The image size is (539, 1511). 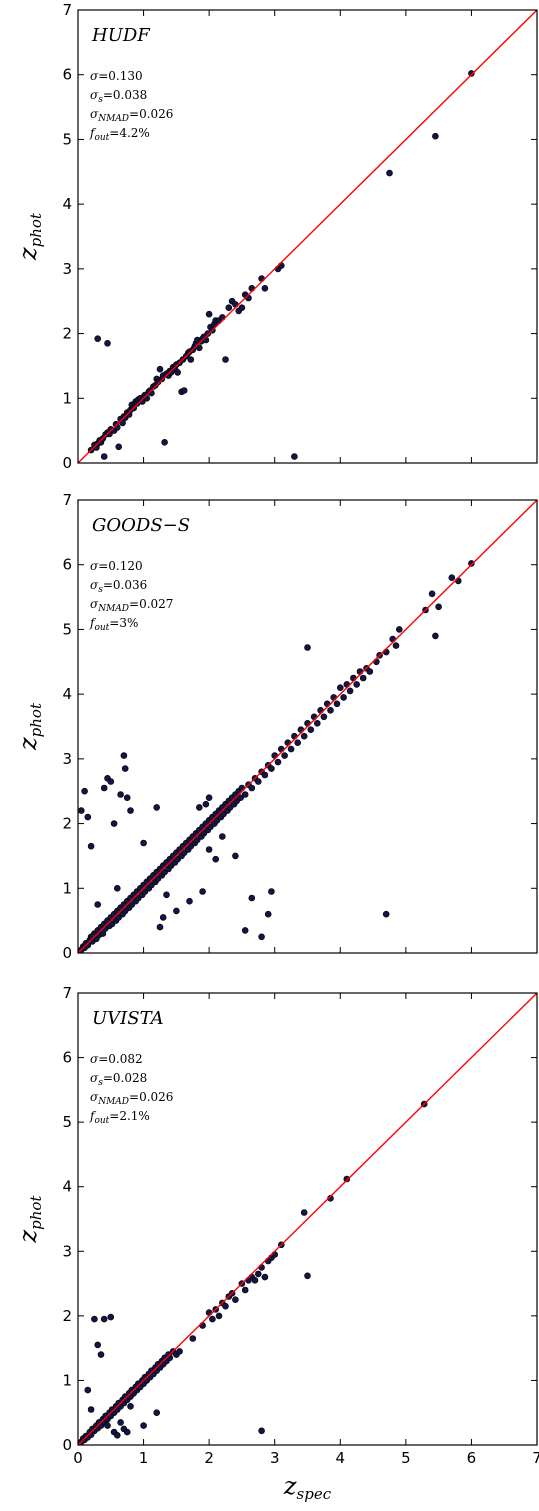 I want to click on stat-line: σs=0.036, so click(x=118, y=586).